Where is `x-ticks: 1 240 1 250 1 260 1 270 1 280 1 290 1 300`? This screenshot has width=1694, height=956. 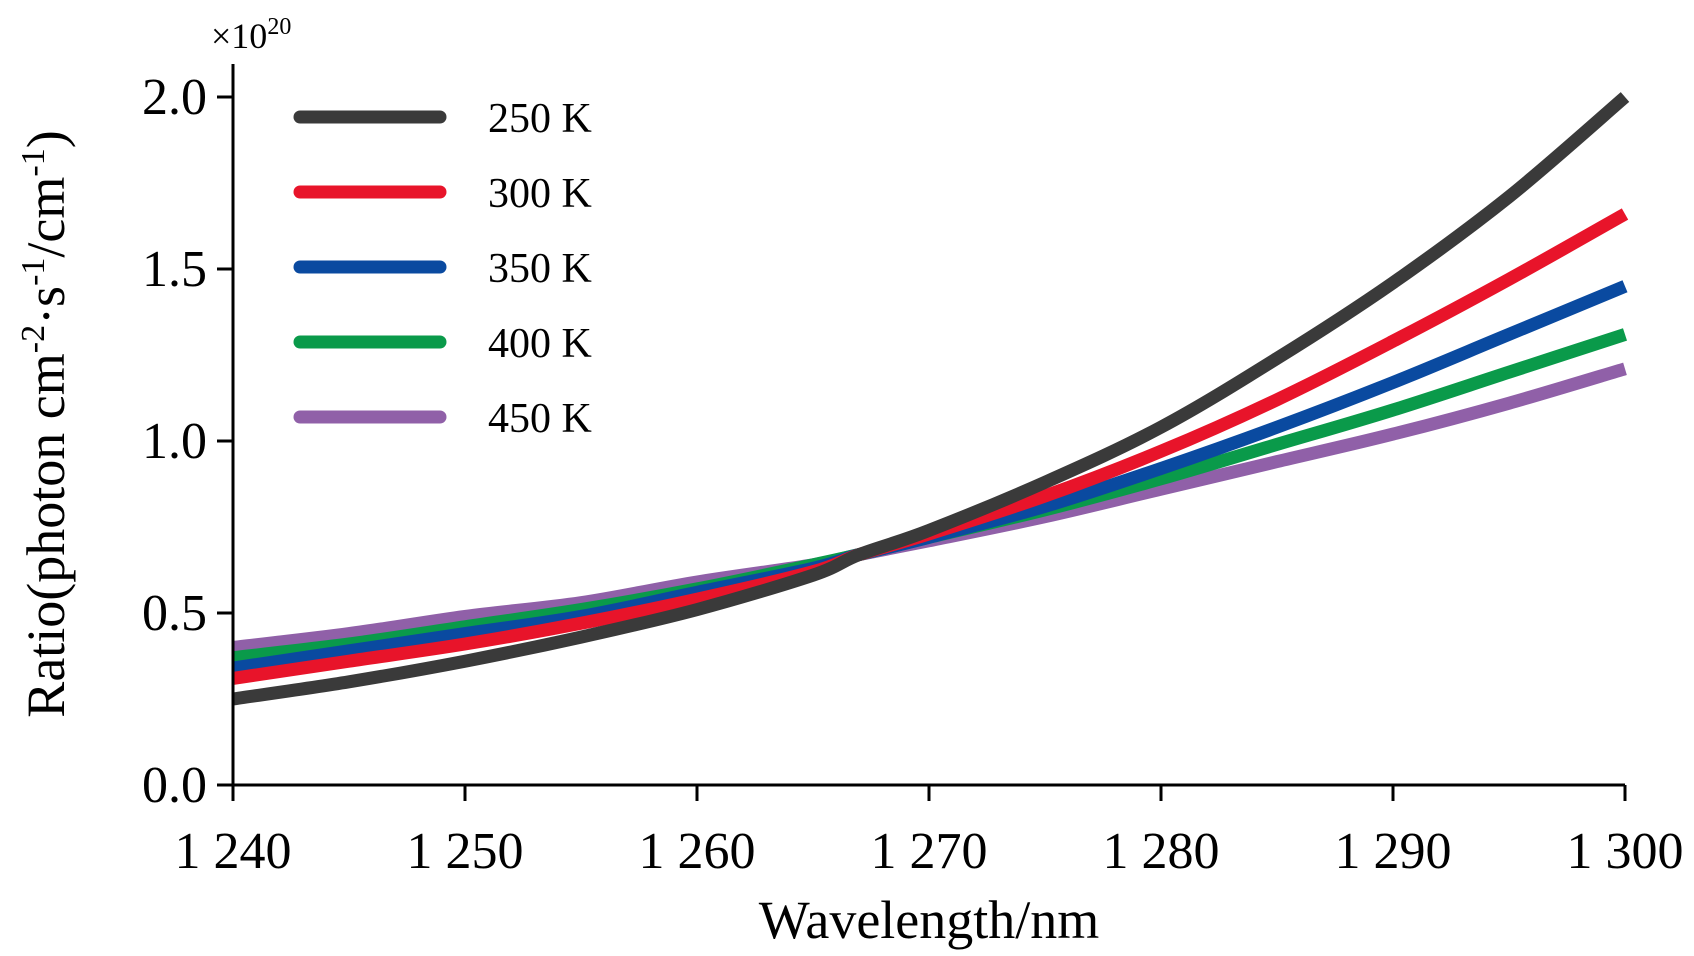 x-ticks: 1 240 1 250 1 260 1 270 1 280 1 290 1 300 is located at coordinates (929, 832).